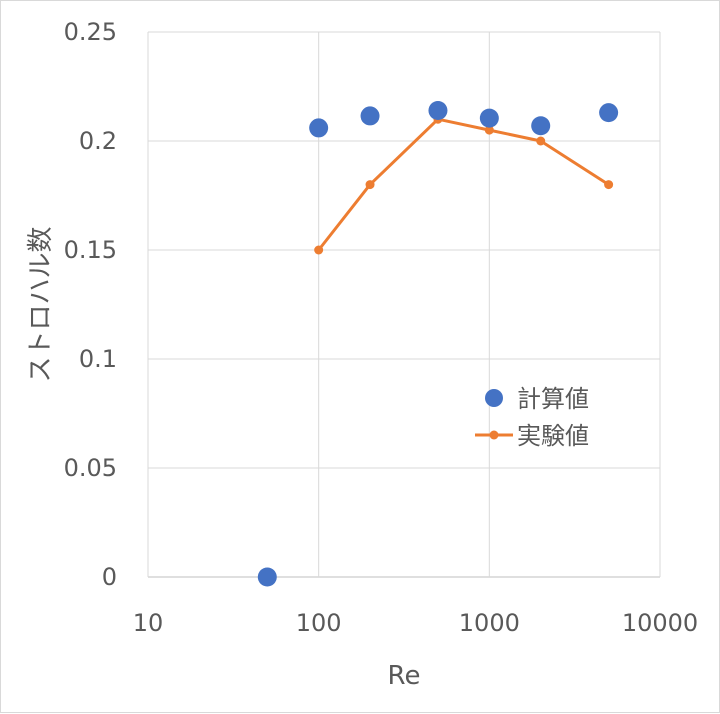 Image resolution: width=720 pixels, height=714 pixels. What do you see at coordinates (404, 676) in the screenshot?
I see `x-axis-title: Re` at bounding box center [404, 676].